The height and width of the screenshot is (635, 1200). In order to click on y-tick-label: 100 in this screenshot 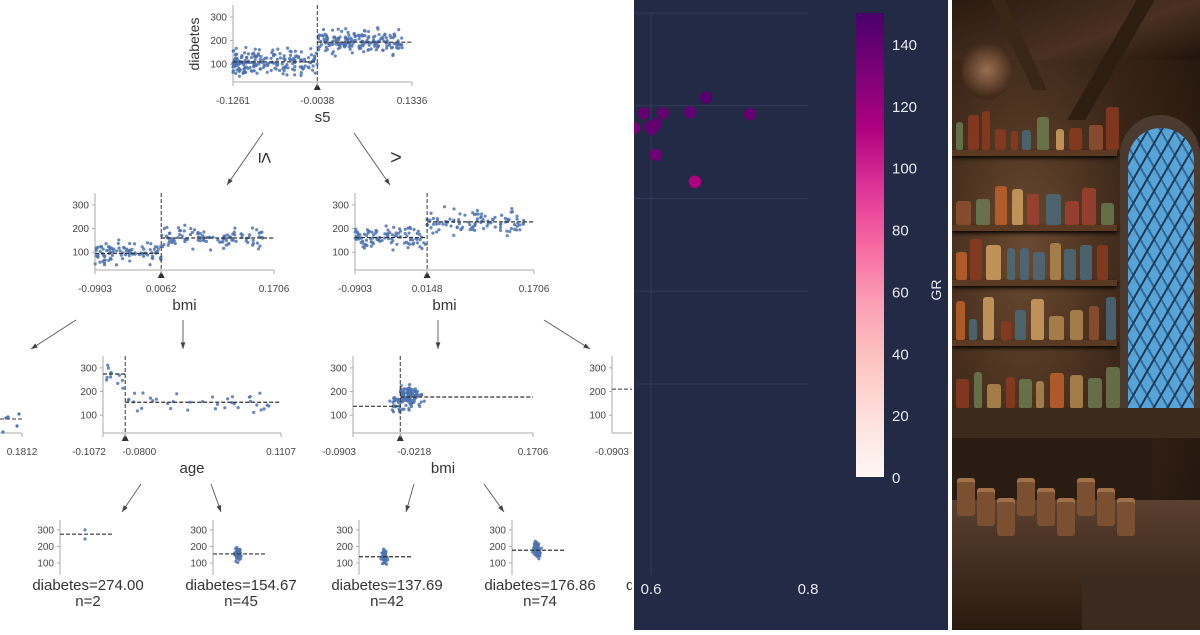, I will do `click(198, 563)`.